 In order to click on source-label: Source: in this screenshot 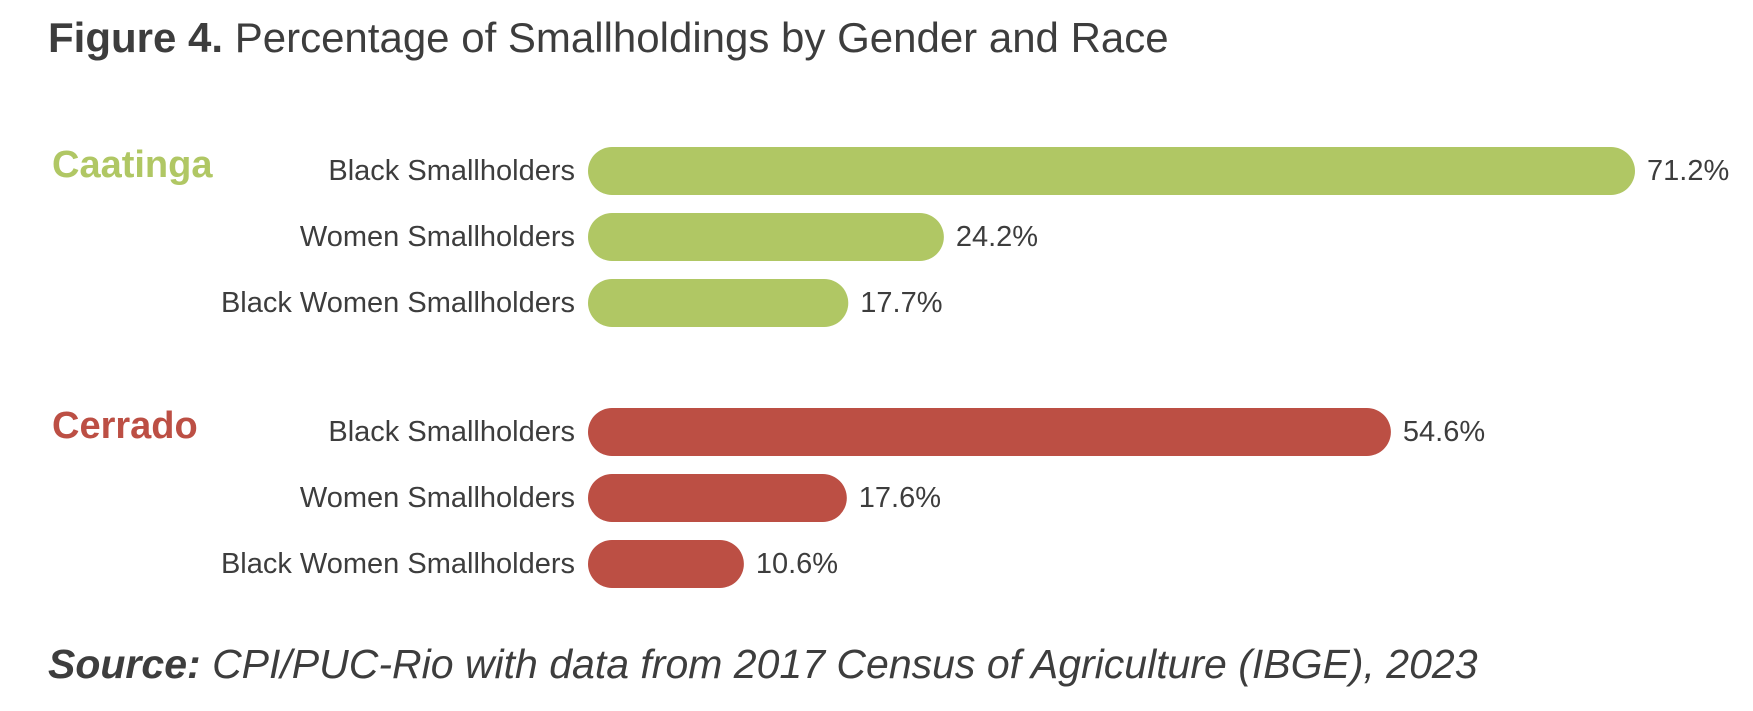, I will do `click(124, 664)`.